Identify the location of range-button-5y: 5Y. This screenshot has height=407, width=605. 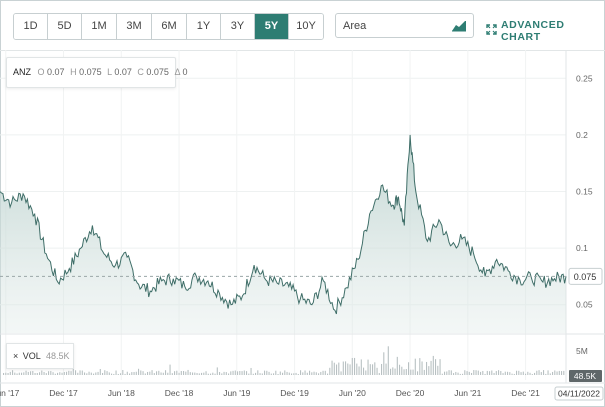
(272, 26).